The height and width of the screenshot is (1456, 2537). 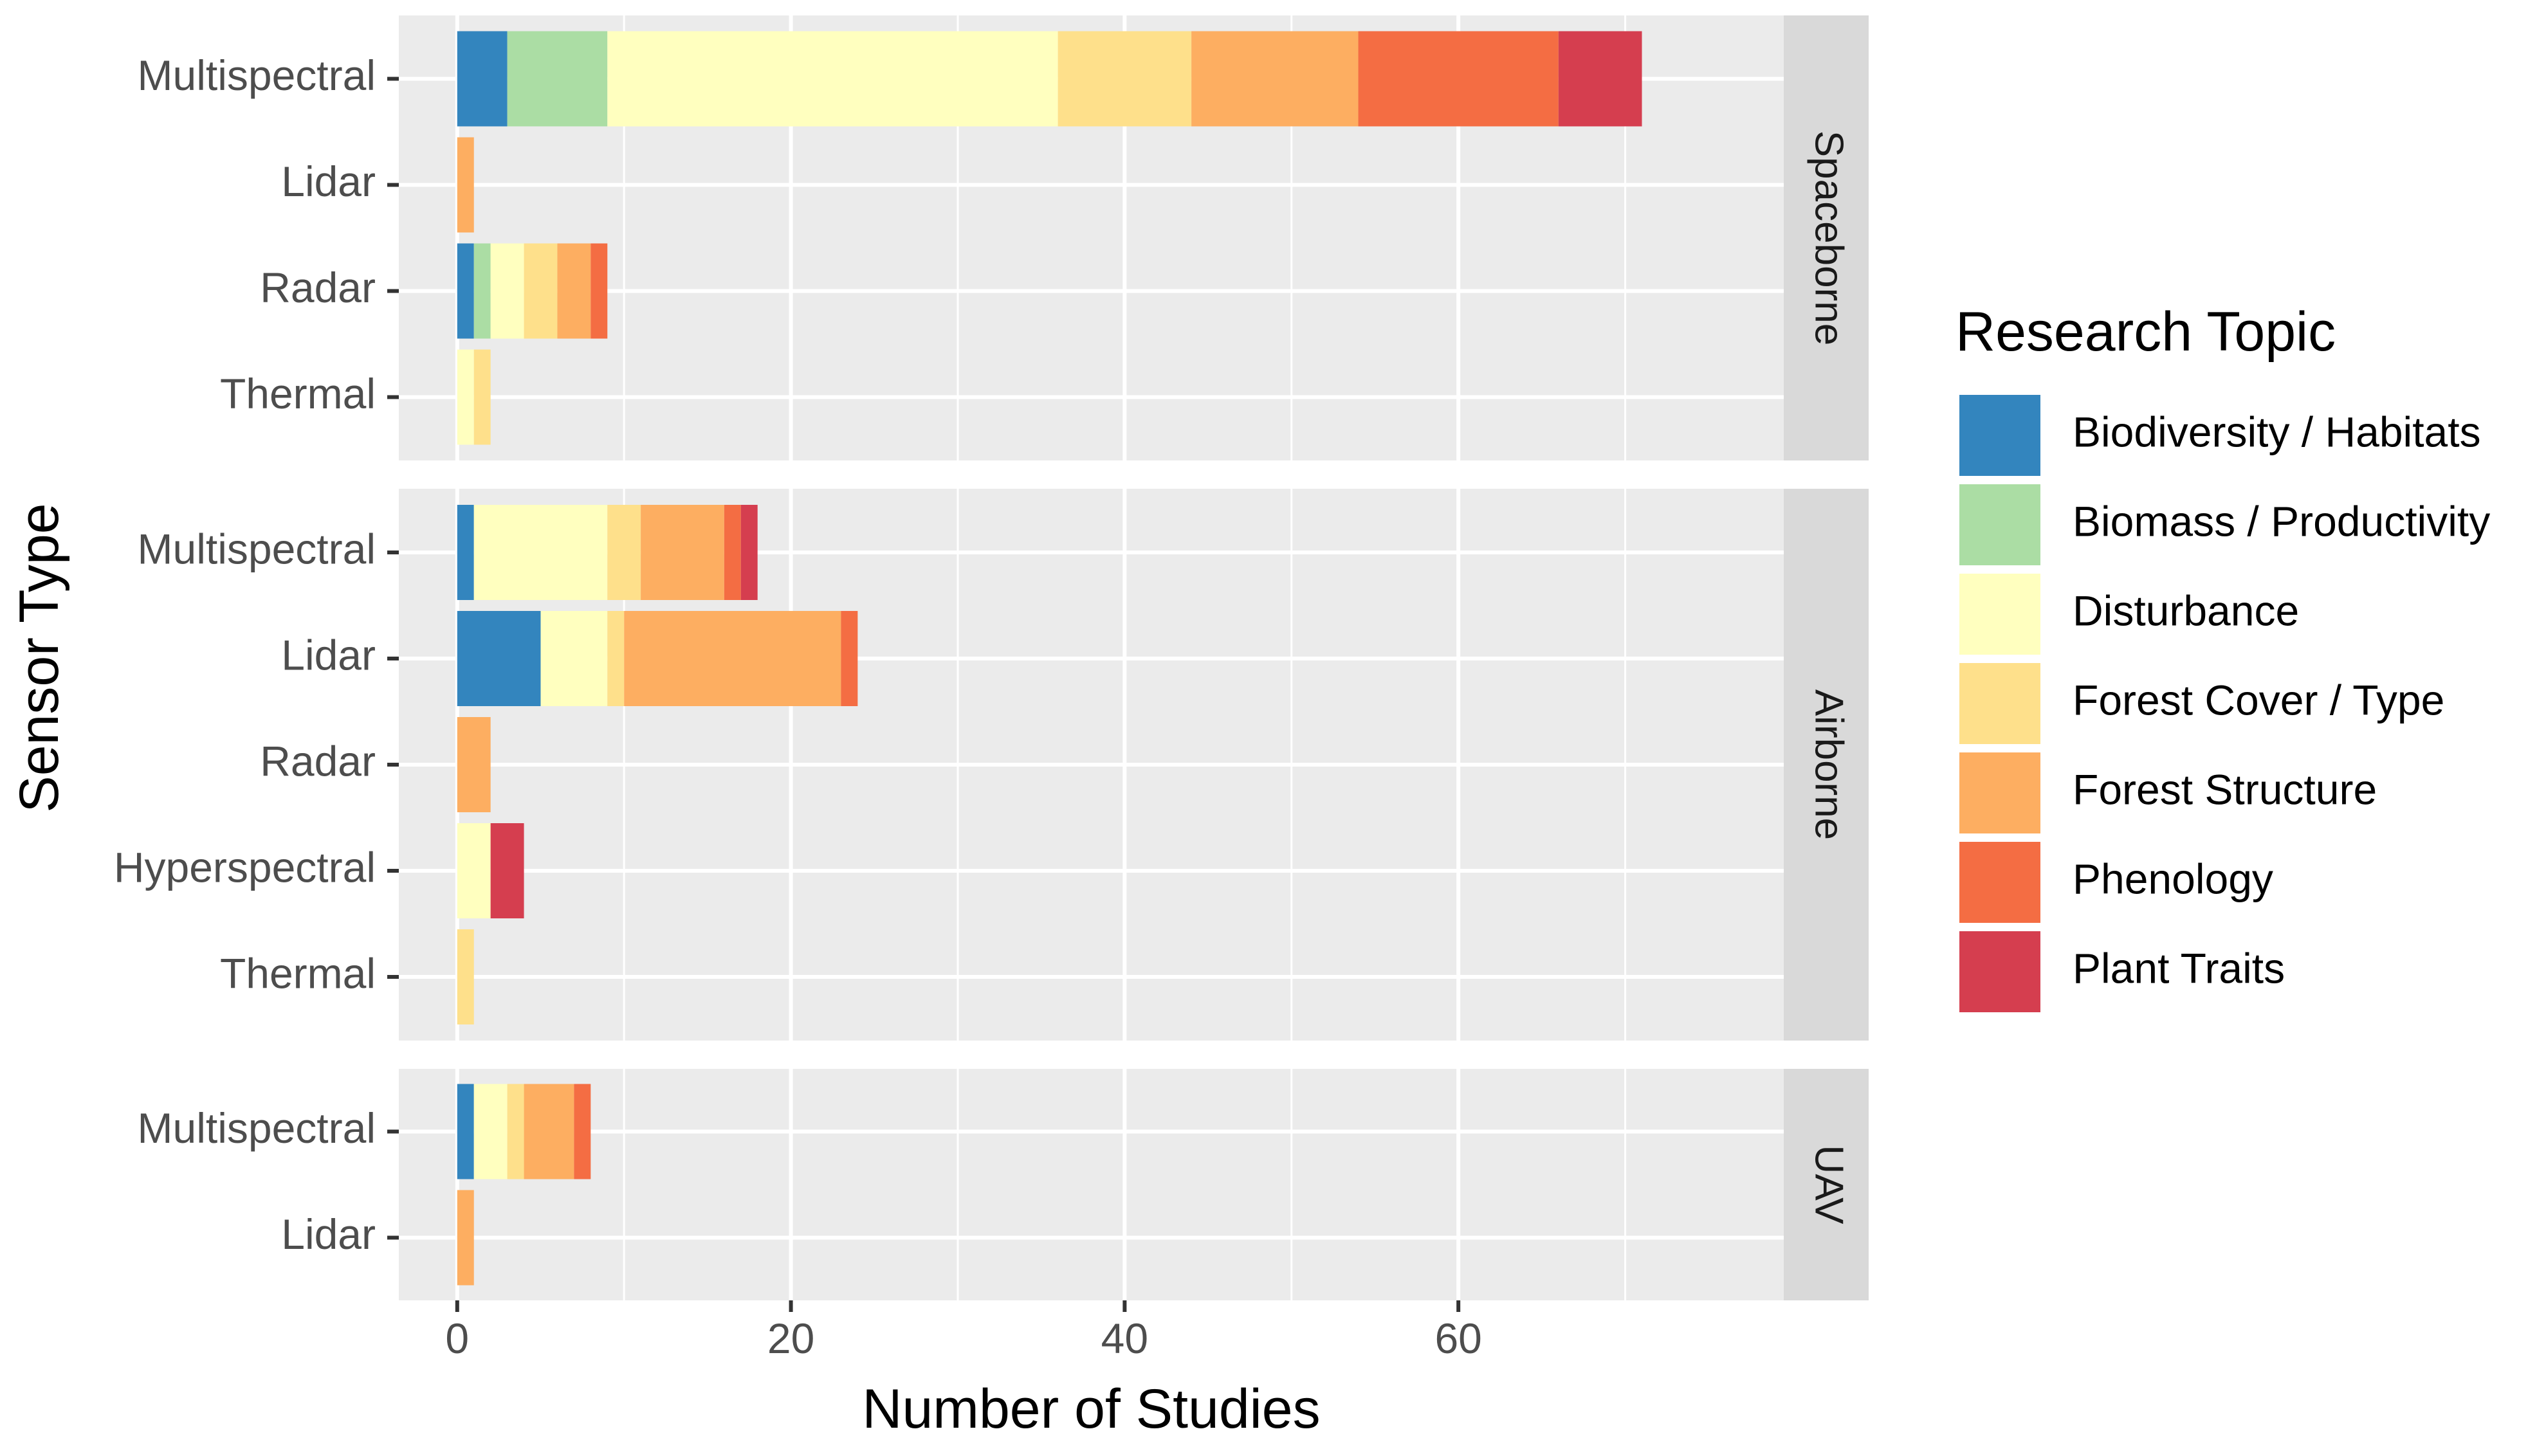 What do you see at coordinates (790, 1338) in the screenshot?
I see `x-tick-label: 20` at bounding box center [790, 1338].